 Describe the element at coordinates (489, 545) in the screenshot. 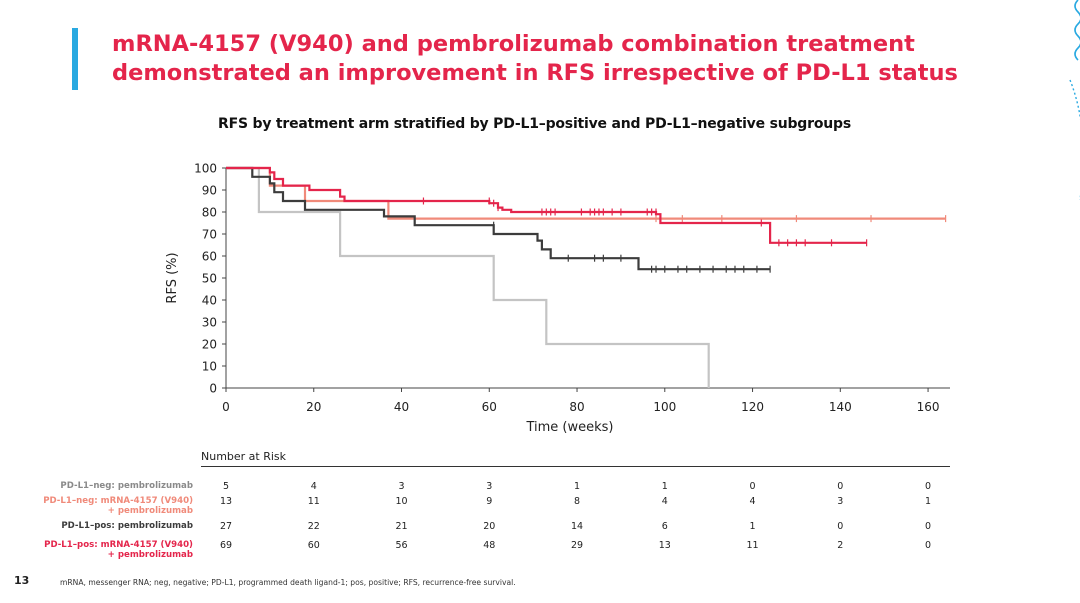

I see `risk-value: 48` at that location.